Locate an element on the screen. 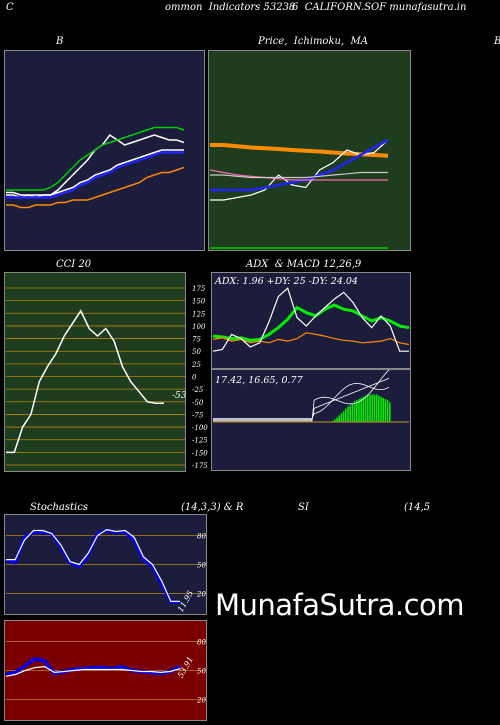  cci-tick-label: 75 is located at coordinates (196, 340).